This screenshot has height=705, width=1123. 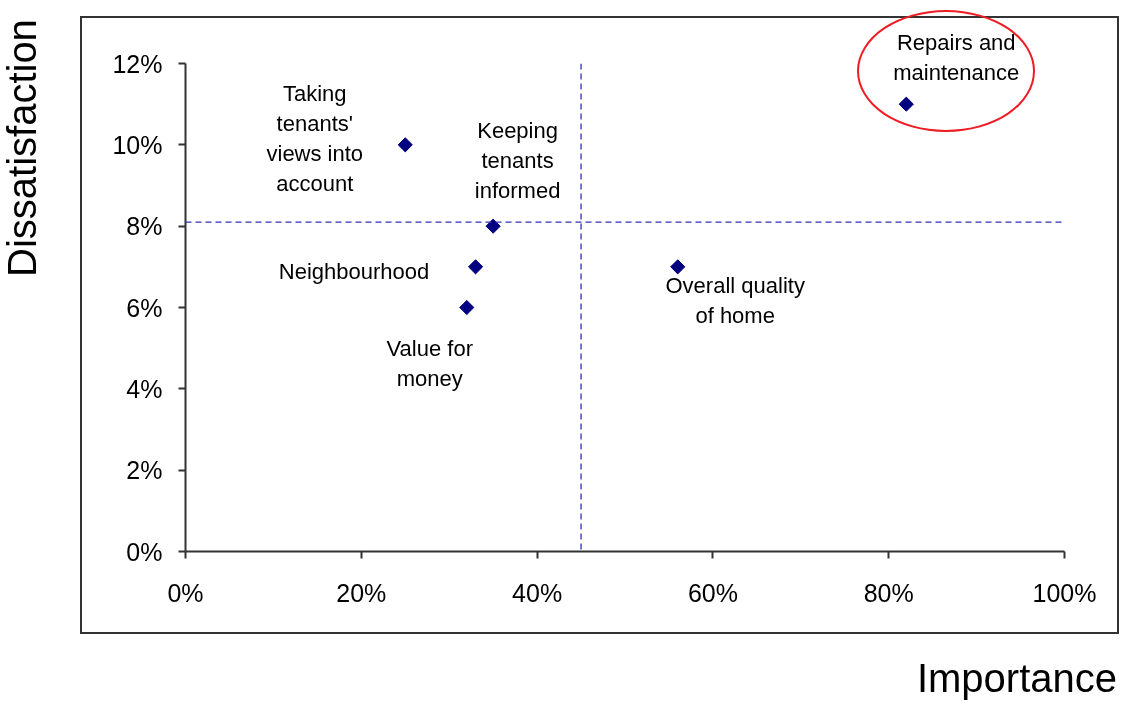 I want to click on x-axis-title: Importance, so click(x=1016, y=678).